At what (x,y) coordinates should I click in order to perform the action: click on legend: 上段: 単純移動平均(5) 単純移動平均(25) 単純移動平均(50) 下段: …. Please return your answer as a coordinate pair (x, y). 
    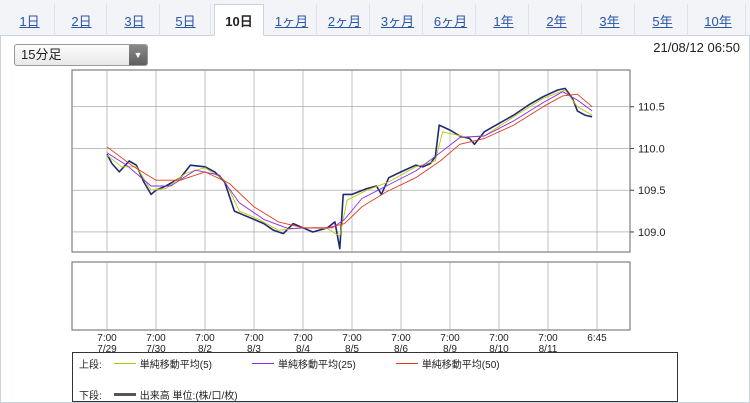
    Looking at the image, I should click on (375, 377).